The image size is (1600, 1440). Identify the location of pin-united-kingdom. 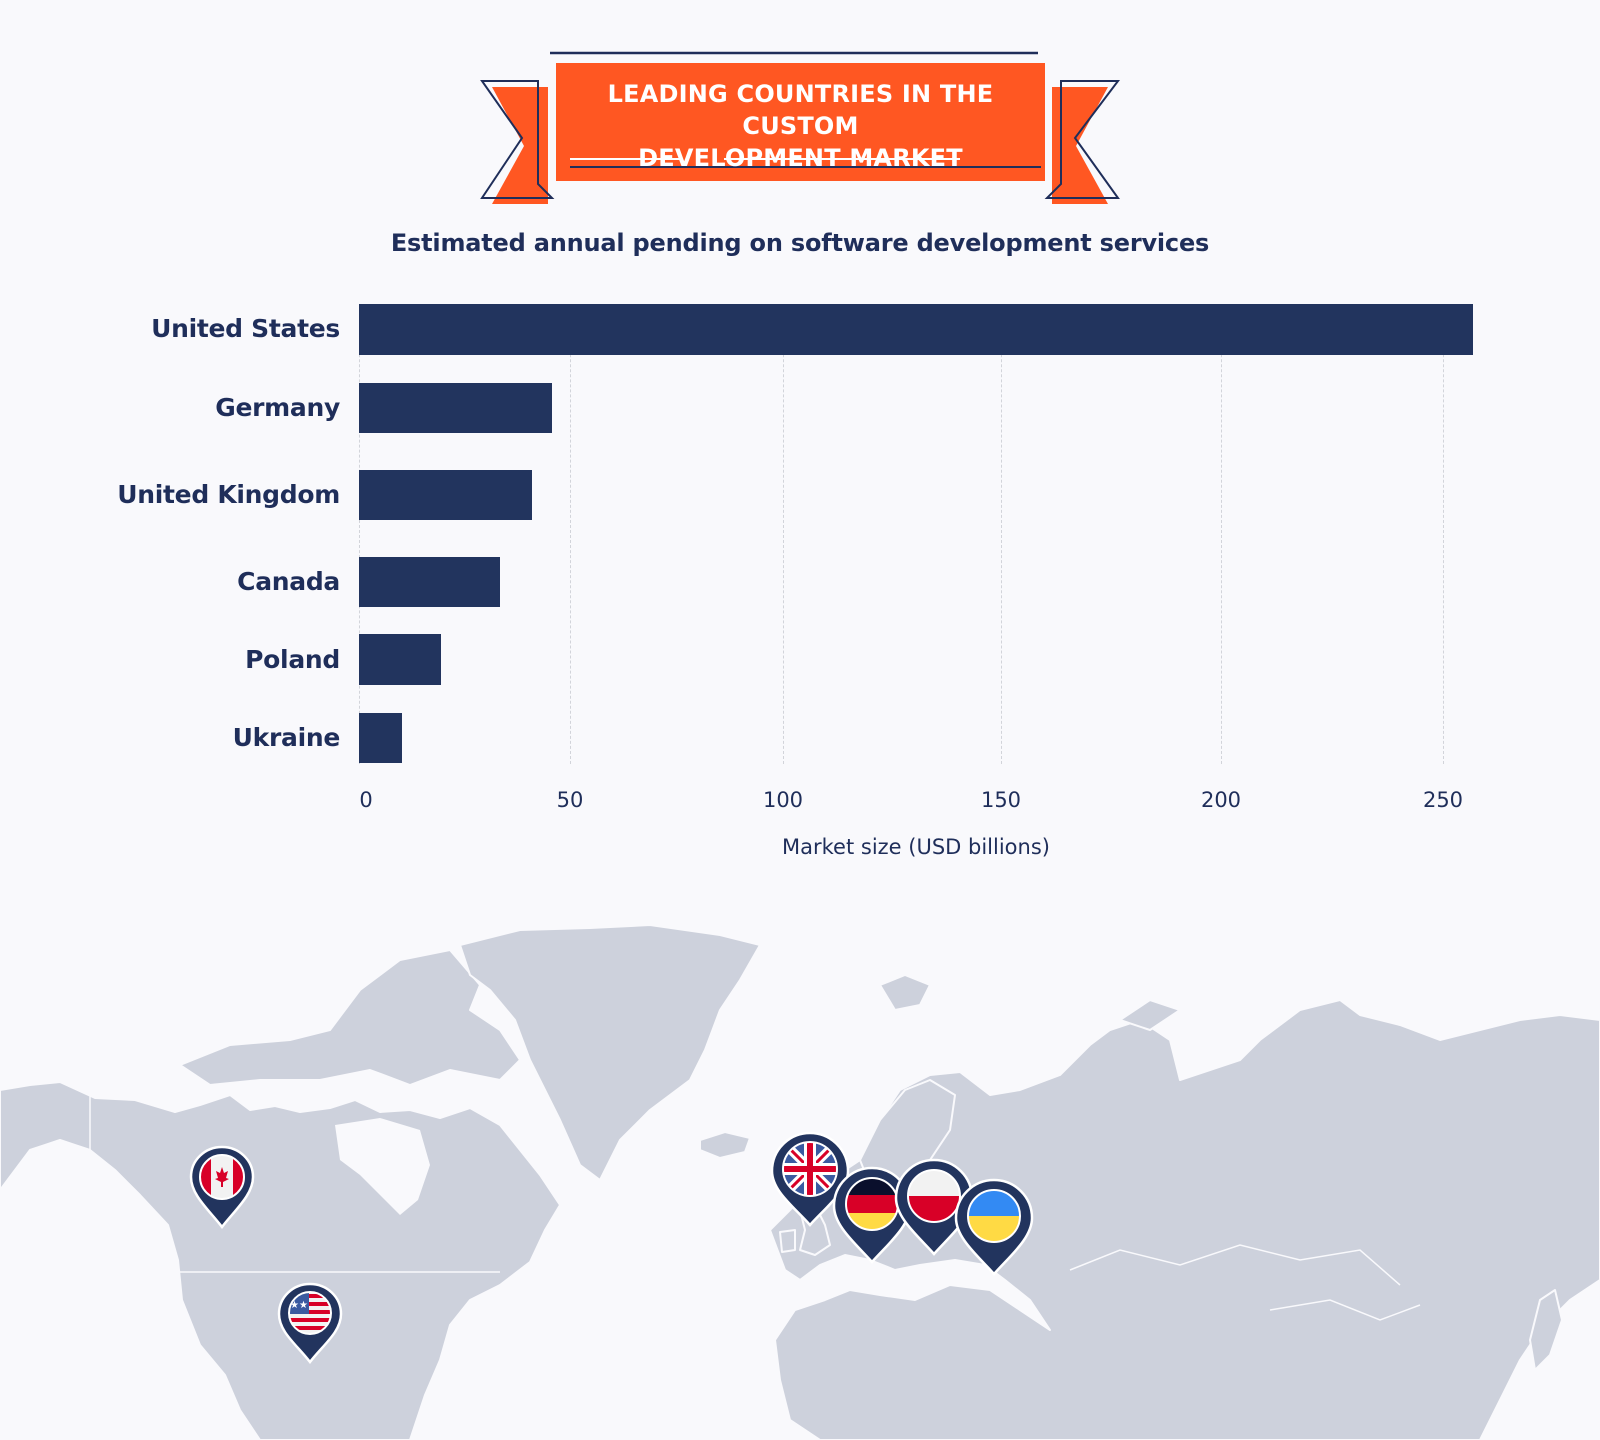
(810, 1179).